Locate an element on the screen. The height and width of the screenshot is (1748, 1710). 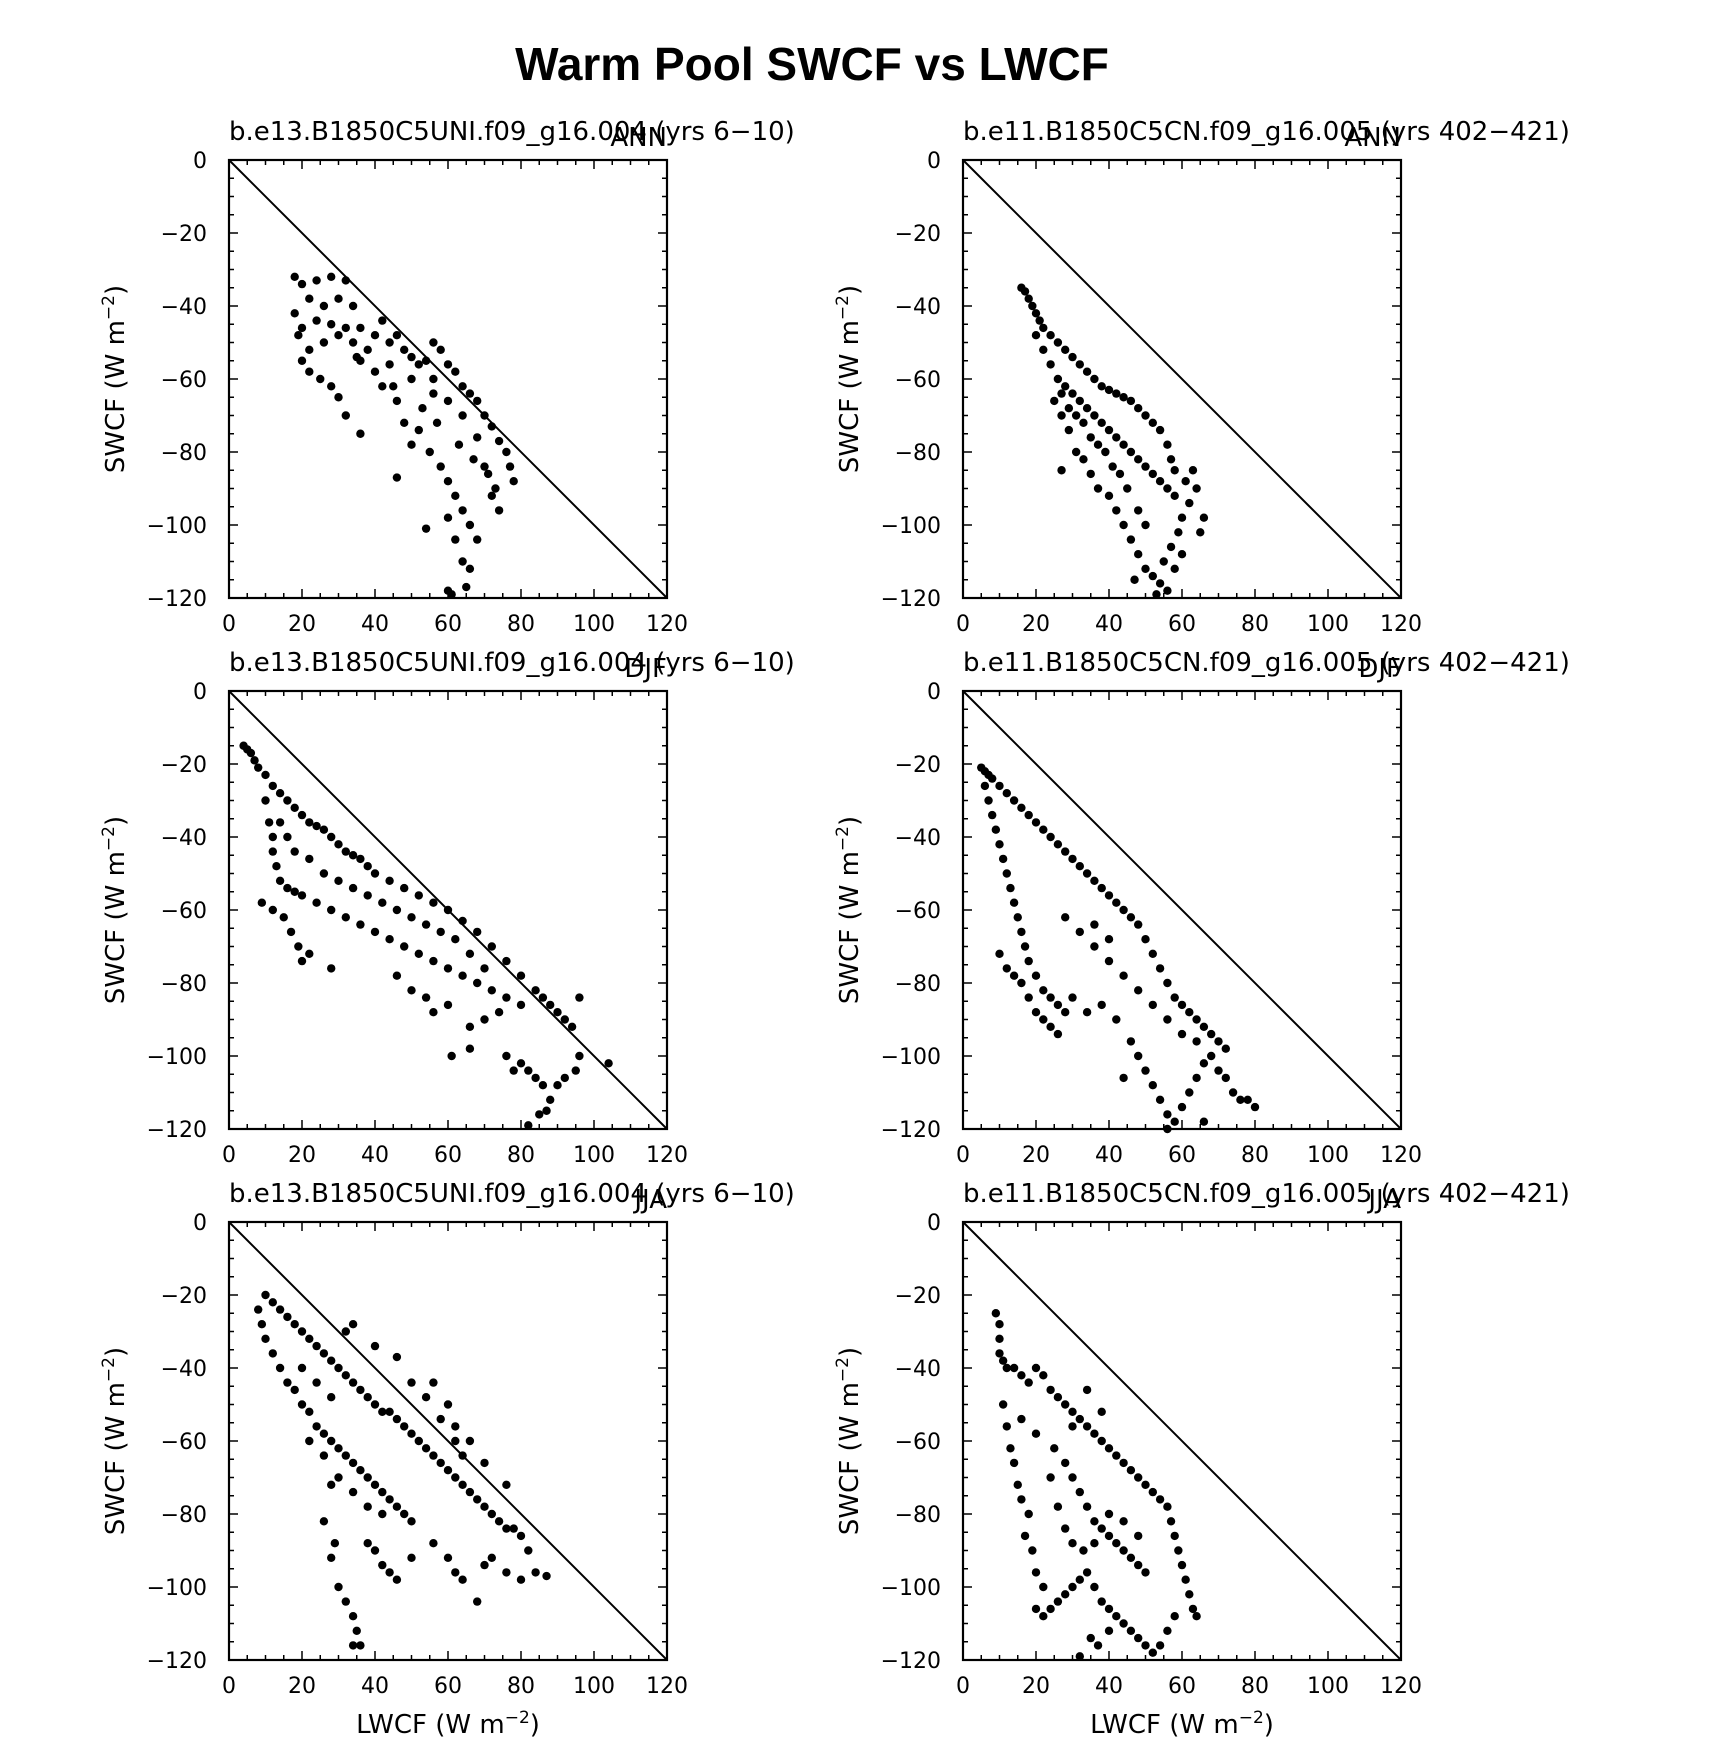
x-tick-label: 60 is located at coordinates (1182, 1155).